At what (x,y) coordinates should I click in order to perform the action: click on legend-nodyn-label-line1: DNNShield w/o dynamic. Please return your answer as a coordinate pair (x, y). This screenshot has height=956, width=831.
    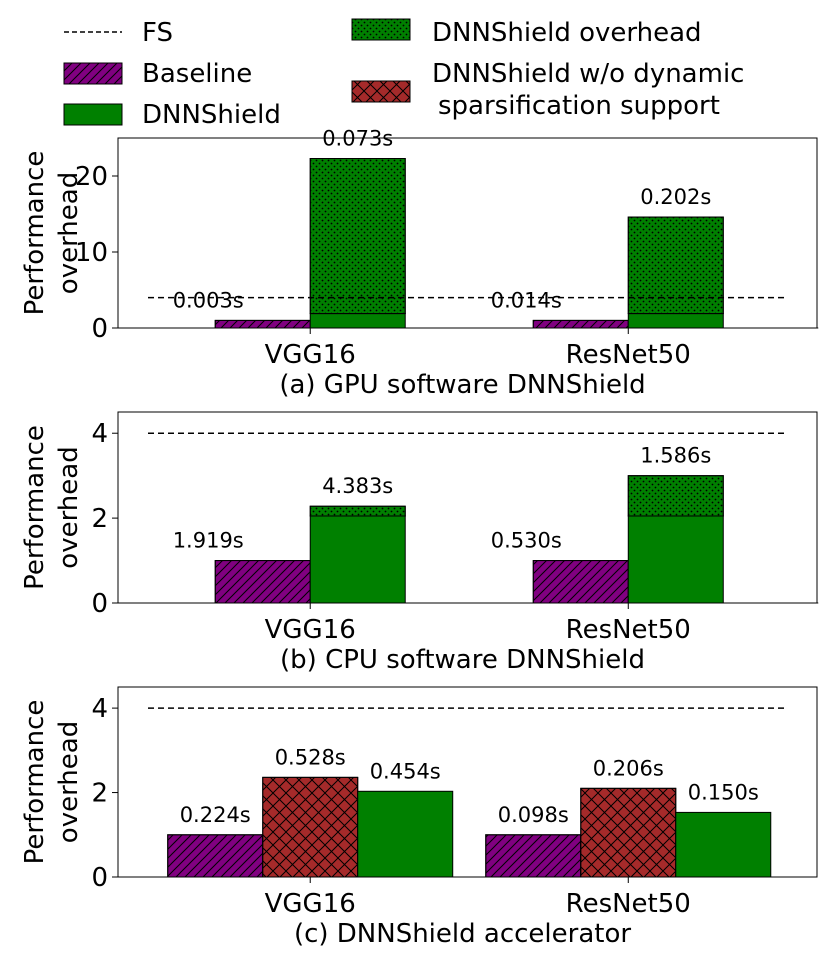
    Looking at the image, I should click on (588, 74).